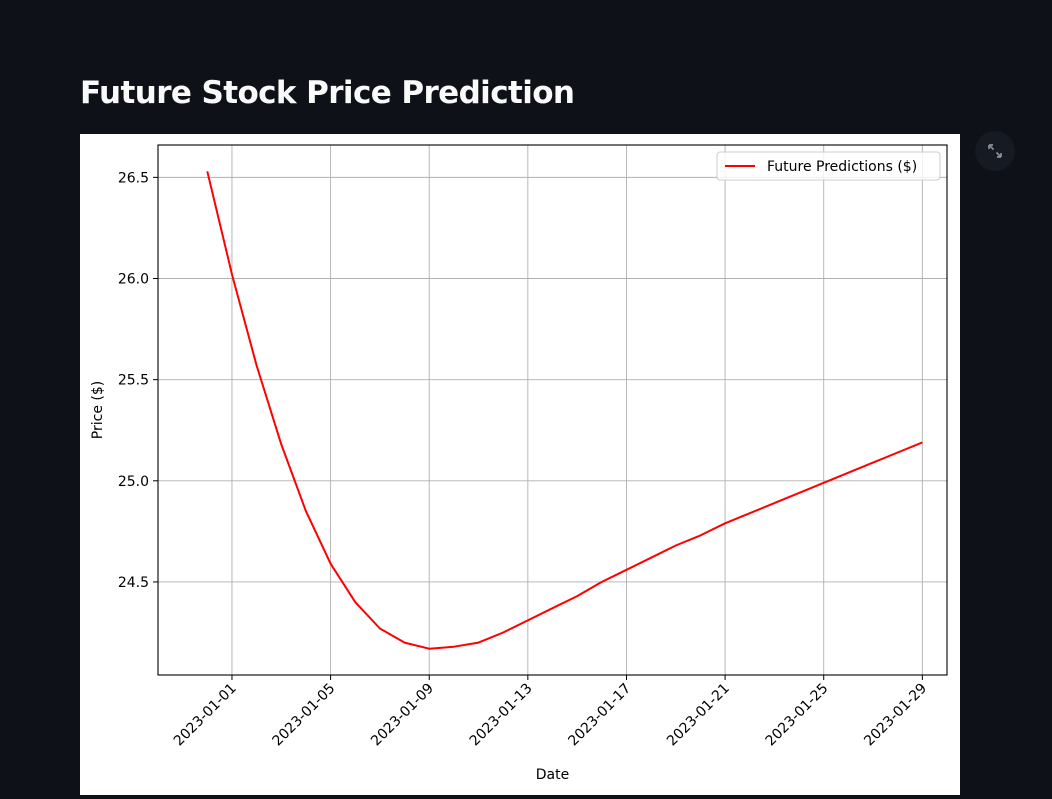 The width and height of the screenshot is (1052, 799). What do you see at coordinates (98, 410) in the screenshot?
I see `y-axis-label: Price ($)` at bounding box center [98, 410].